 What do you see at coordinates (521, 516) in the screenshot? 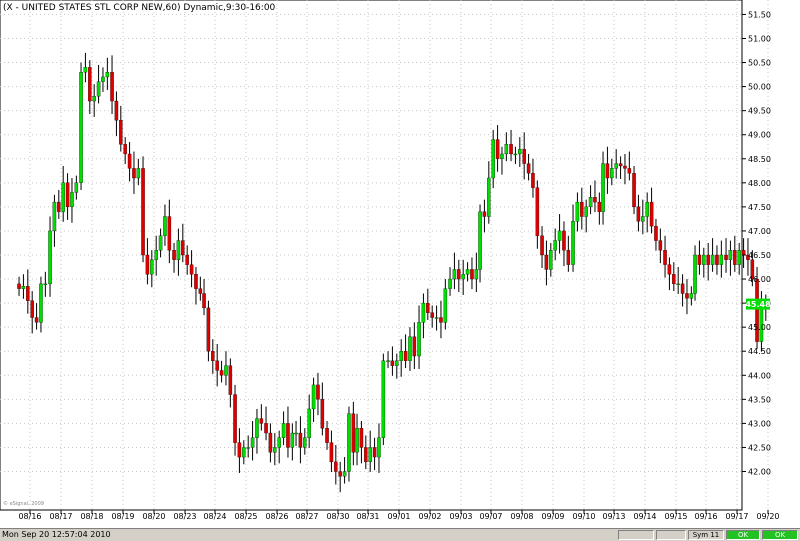
I see `x-tick-label-16: 09/08` at bounding box center [521, 516].